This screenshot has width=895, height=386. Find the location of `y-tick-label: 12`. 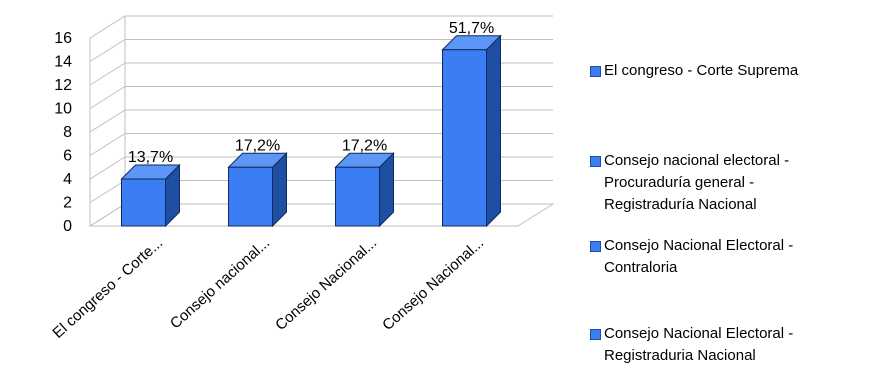

y-tick-label: 12 is located at coordinates (63, 85).